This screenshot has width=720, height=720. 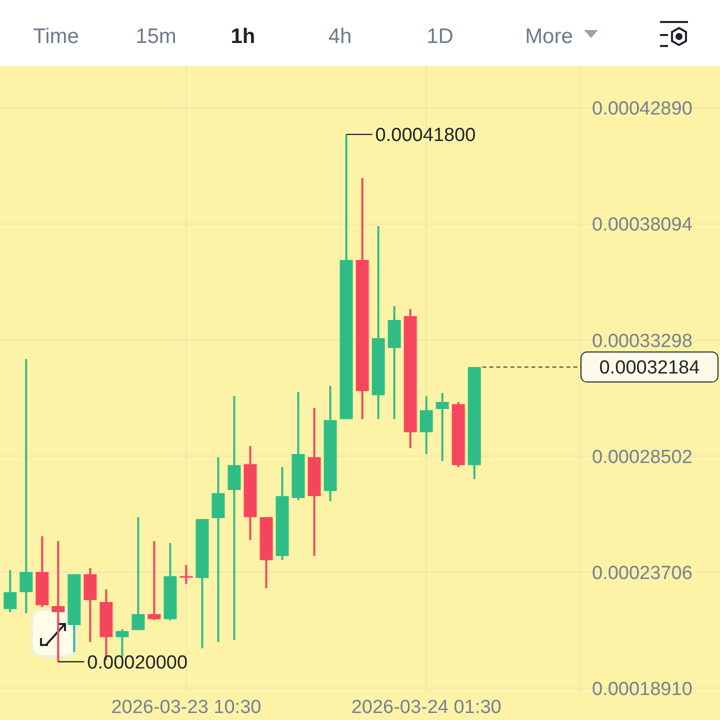 I want to click on annotation: 0.00041800, so click(x=425, y=135).